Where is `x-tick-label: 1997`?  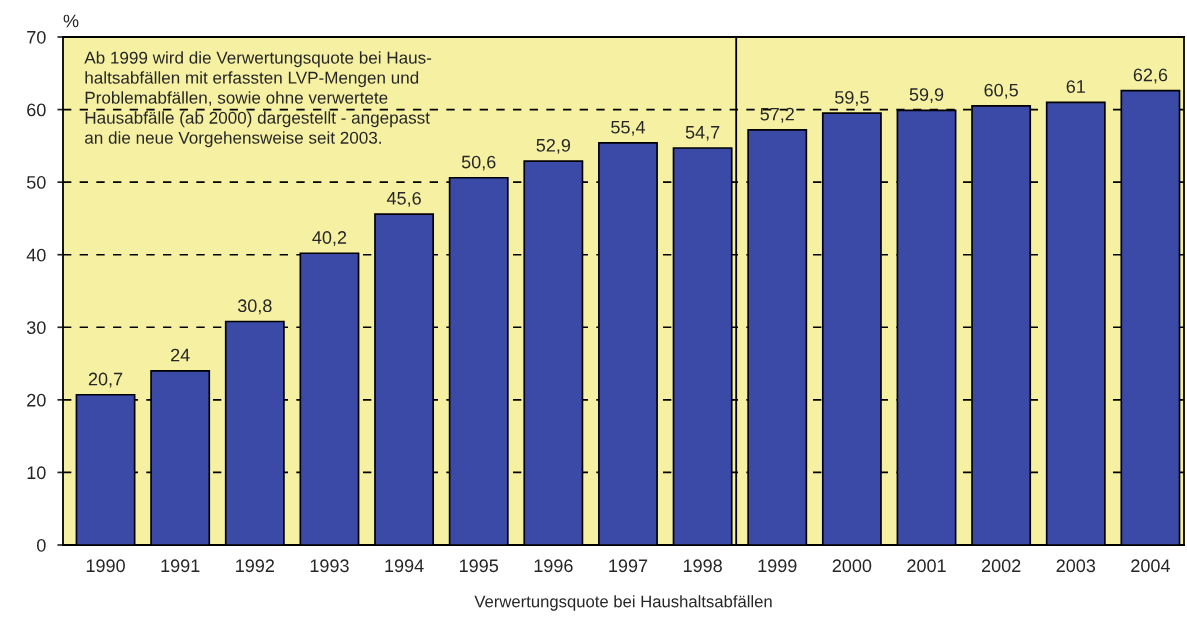 x-tick-label: 1997 is located at coordinates (628, 566).